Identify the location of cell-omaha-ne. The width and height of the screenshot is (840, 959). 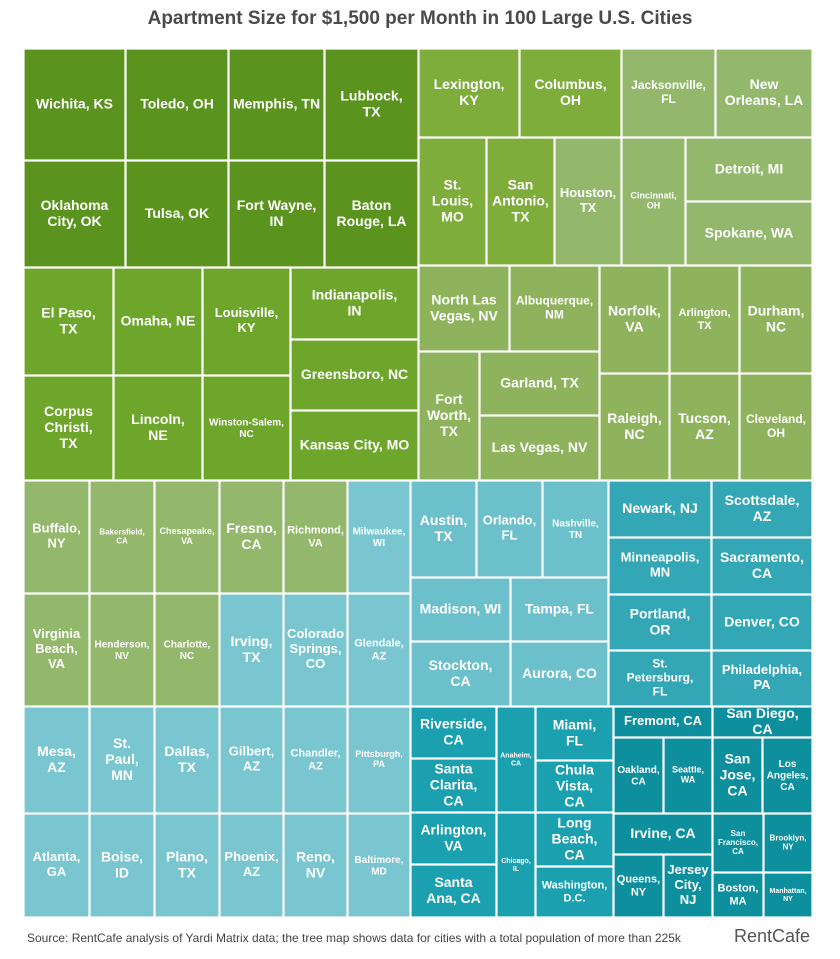
(158, 321).